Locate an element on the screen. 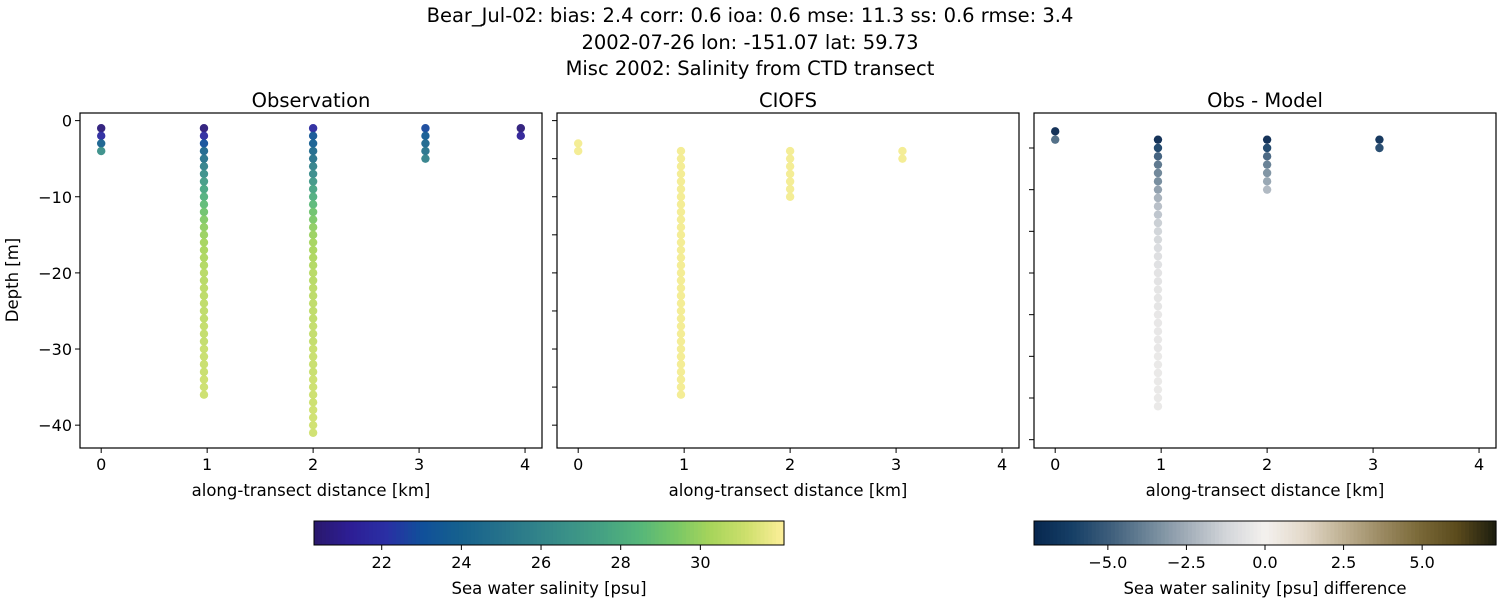  colorbar-tick-label: 0.0 is located at coordinates (1264, 562).